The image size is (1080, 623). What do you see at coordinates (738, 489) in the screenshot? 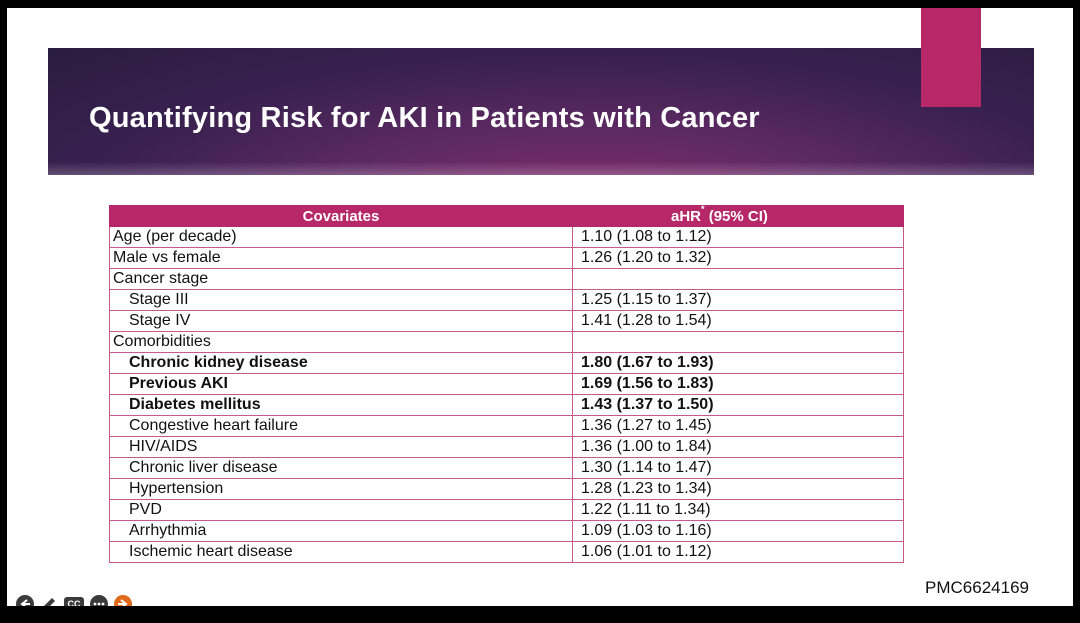
I see `row-value: 1.28 (1.23 to 1.34)` at bounding box center [738, 489].